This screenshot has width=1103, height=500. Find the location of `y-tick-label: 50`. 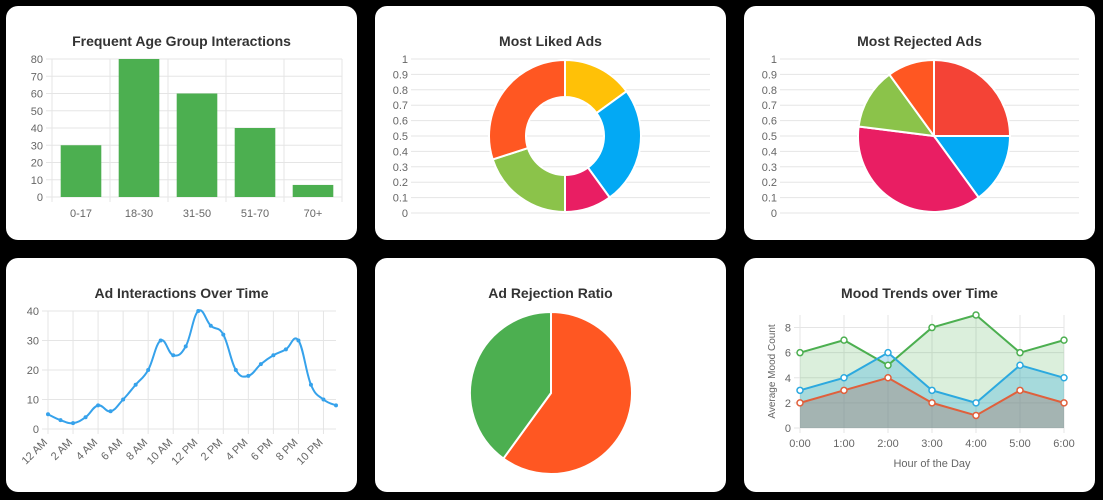

y-tick-label: 50 is located at coordinates (37, 112).